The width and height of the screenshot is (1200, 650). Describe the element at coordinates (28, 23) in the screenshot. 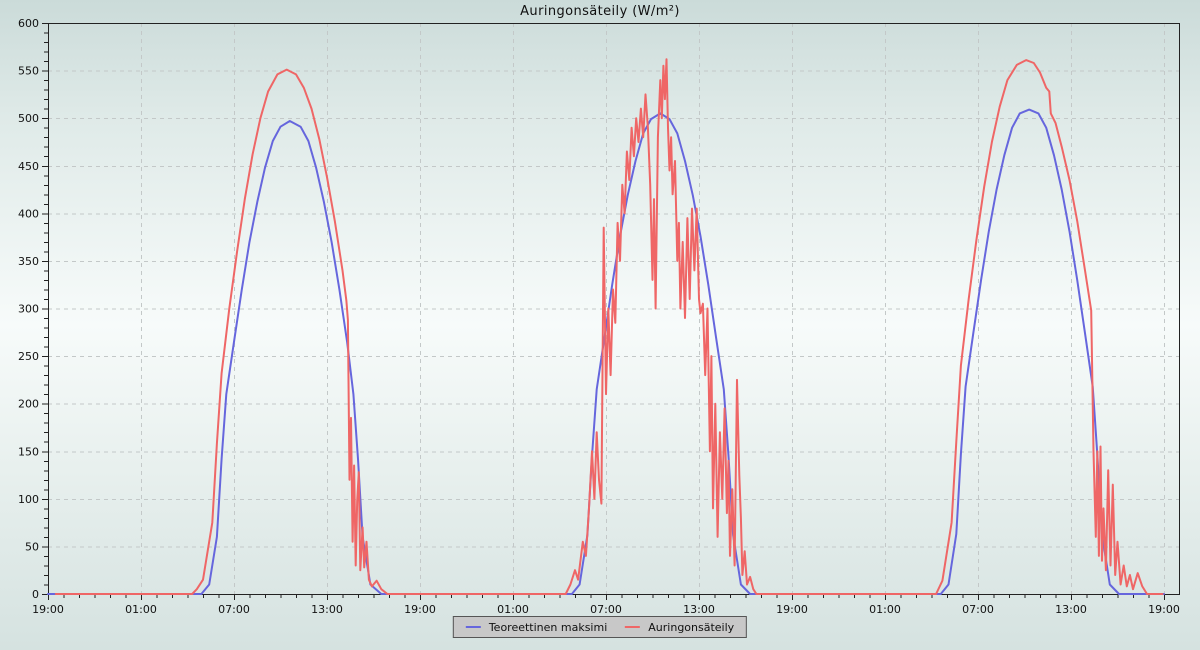

I see `y-tick-label: 600` at that location.